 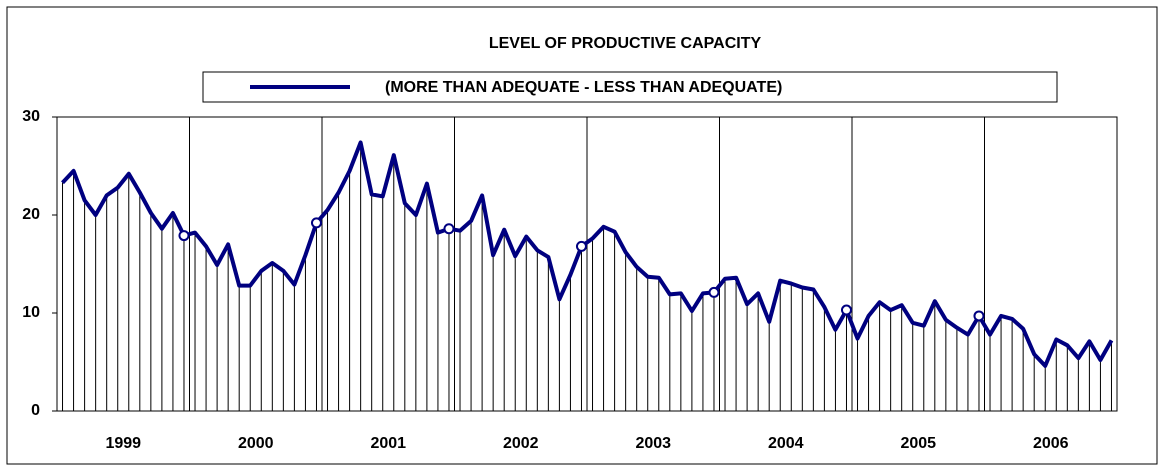 What do you see at coordinates (786, 443) in the screenshot?
I see `x-tick-label: 2004` at bounding box center [786, 443].